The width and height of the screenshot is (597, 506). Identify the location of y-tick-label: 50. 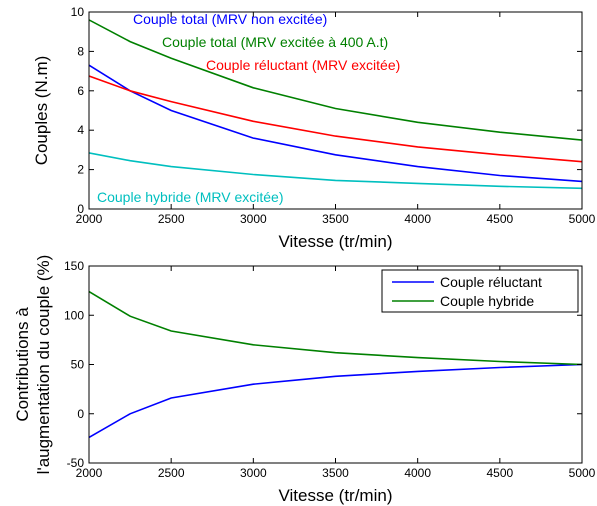
(78, 365).